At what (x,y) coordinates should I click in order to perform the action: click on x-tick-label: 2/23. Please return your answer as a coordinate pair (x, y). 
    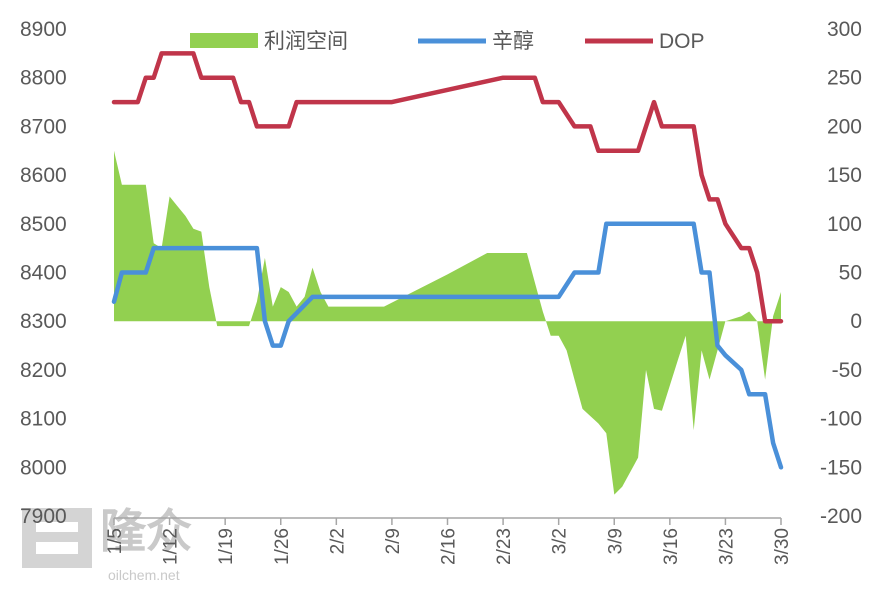
    Looking at the image, I should click on (504, 546).